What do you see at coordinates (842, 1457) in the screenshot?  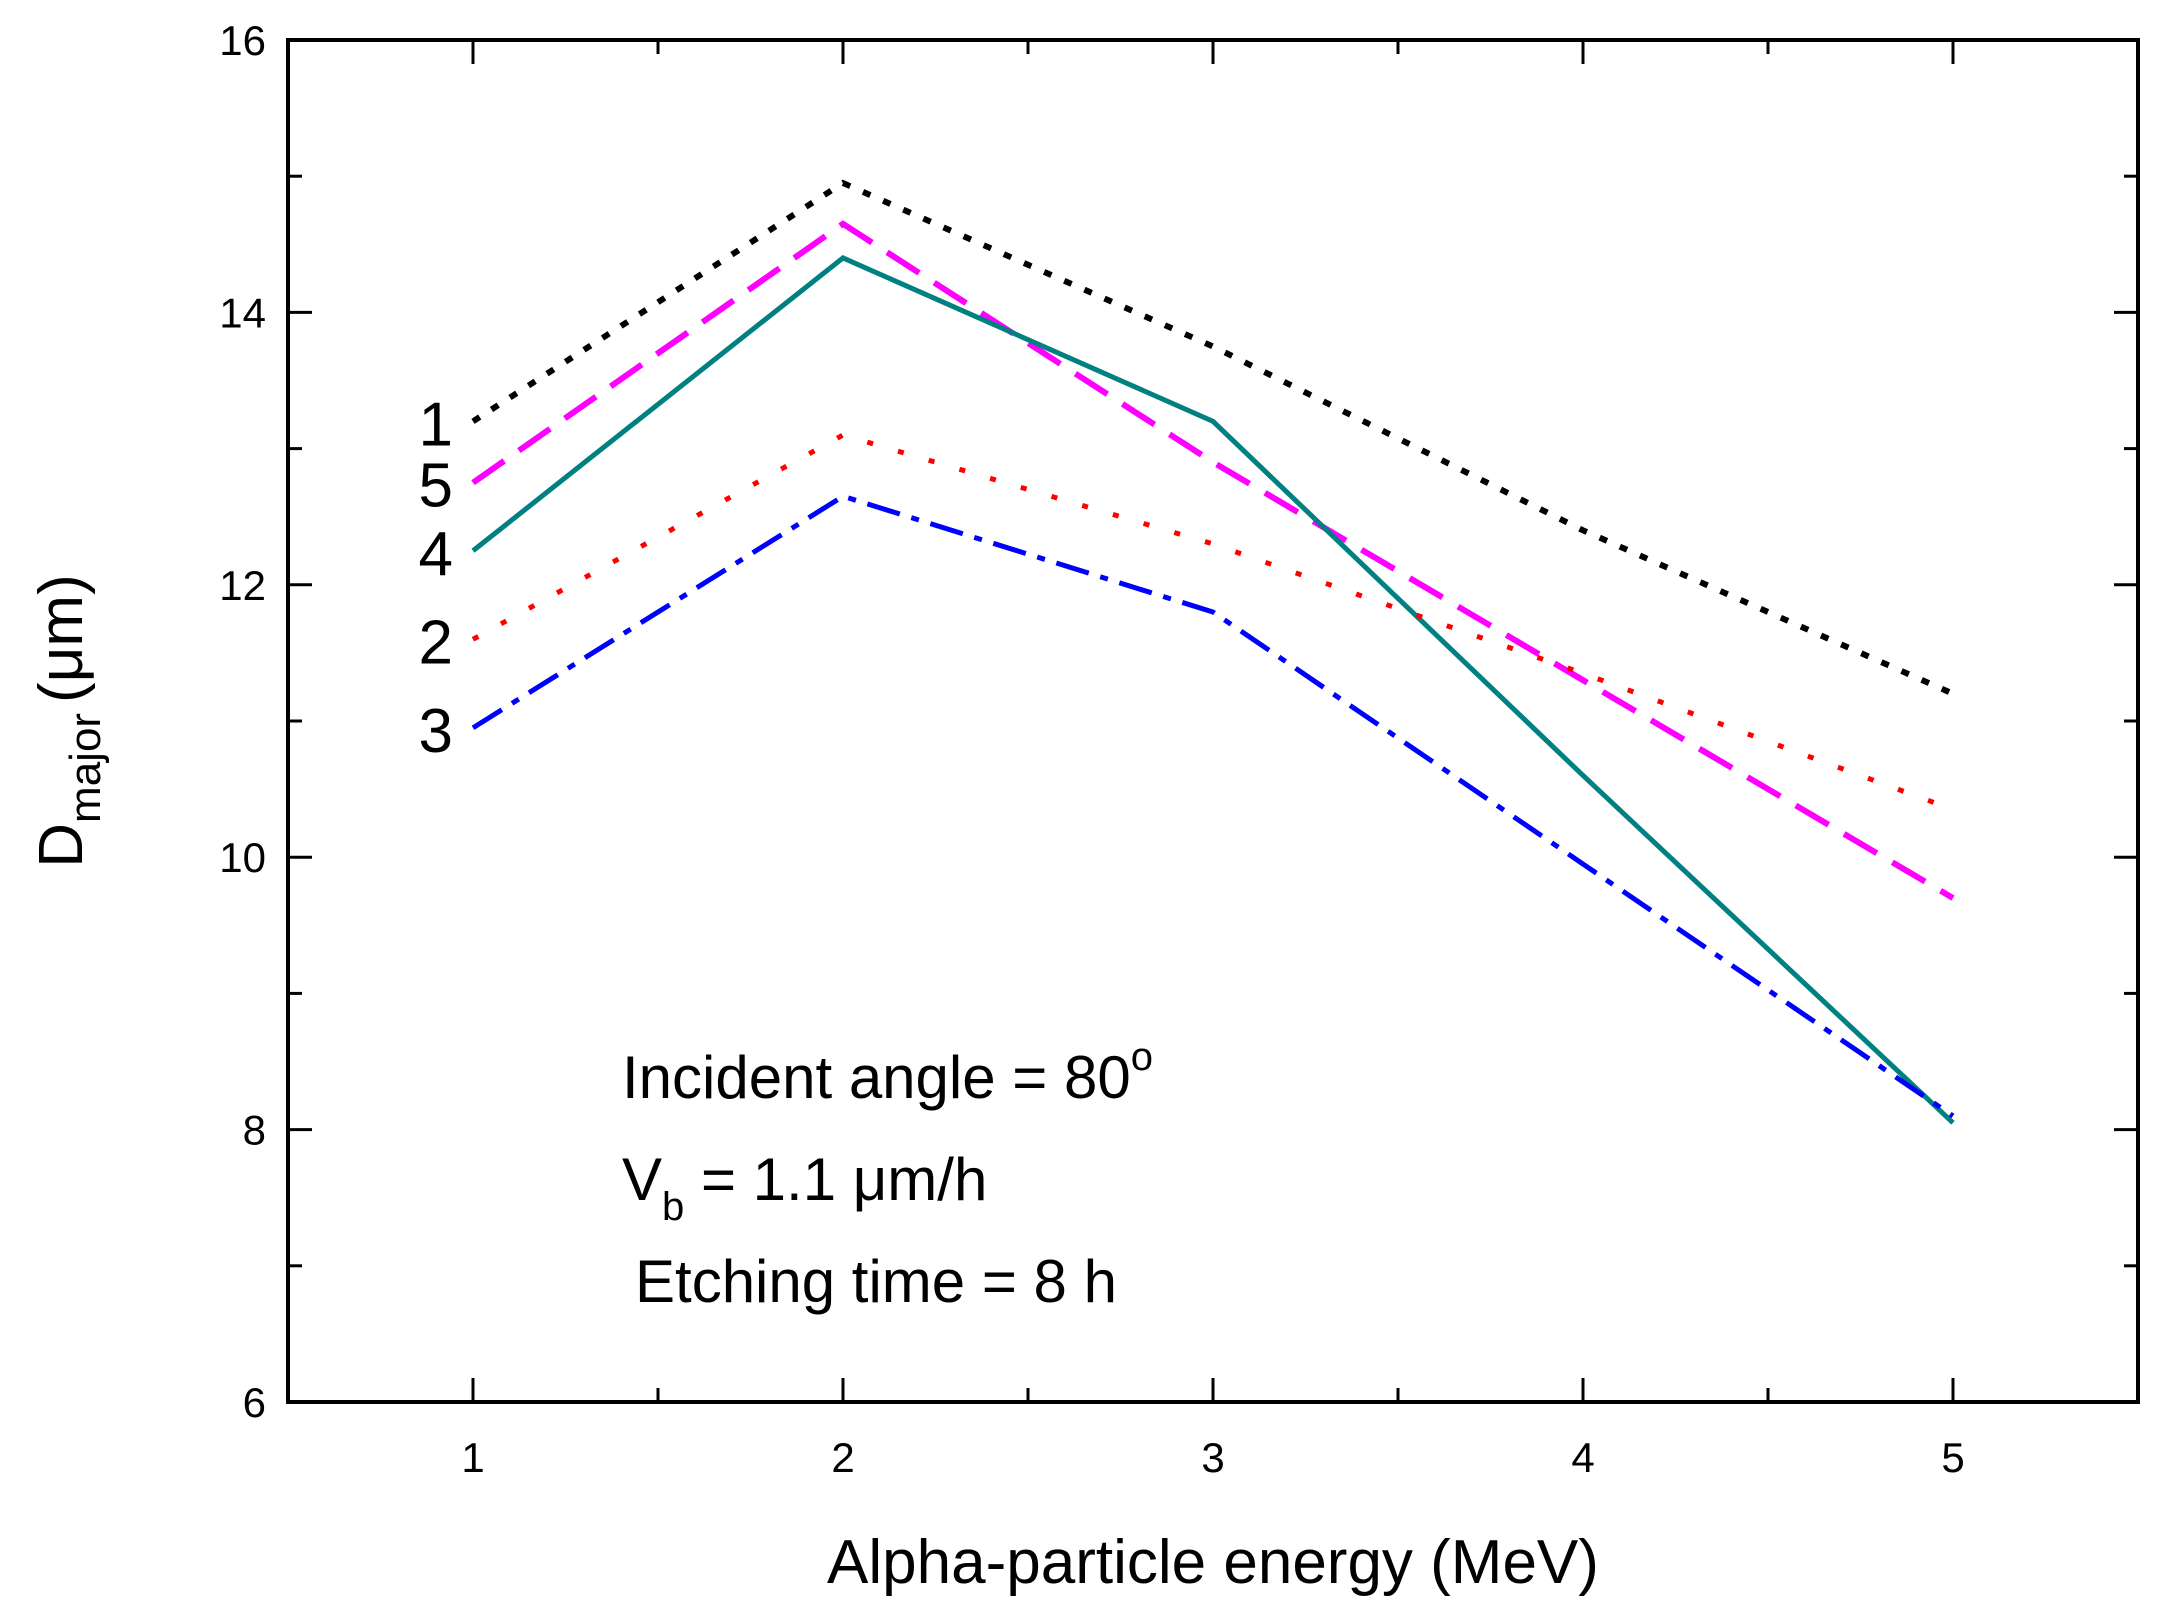 I see `x-tick-label: 2` at bounding box center [842, 1457].